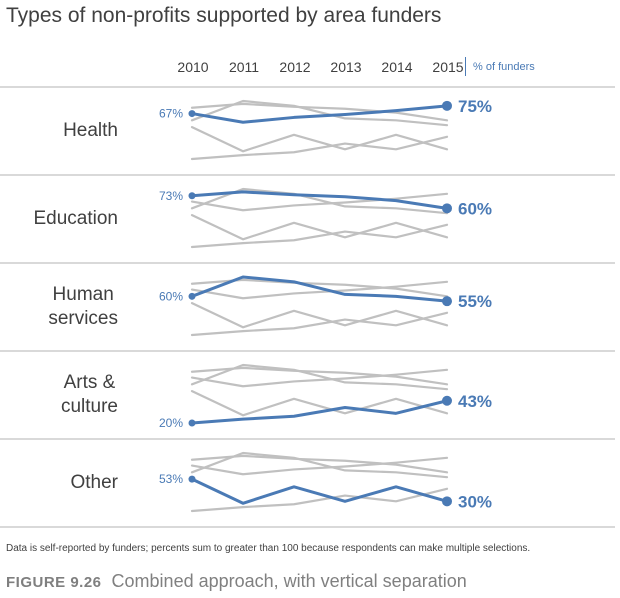 The width and height of the screenshot is (620, 598). What do you see at coordinates (504, 67) in the screenshot?
I see `unit-label: % of funders` at bounding box center [504, 67].